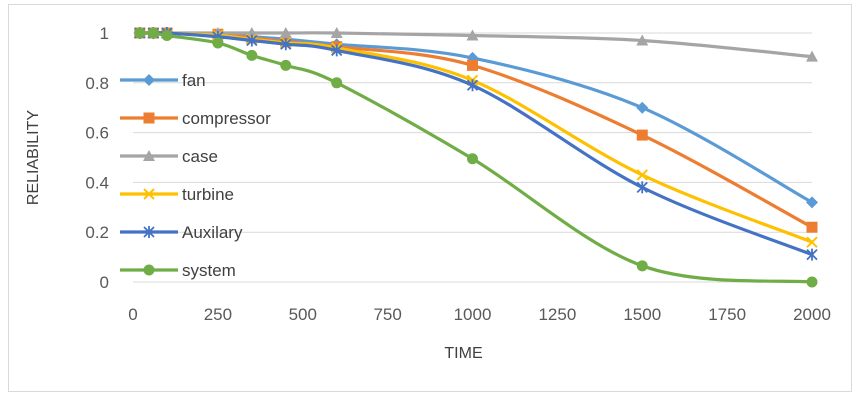 The height and width of the screenshot is (398, 858). Describe the element at coordinates (200, 156) in the screenshot. I see `legend-label: case` at that location.